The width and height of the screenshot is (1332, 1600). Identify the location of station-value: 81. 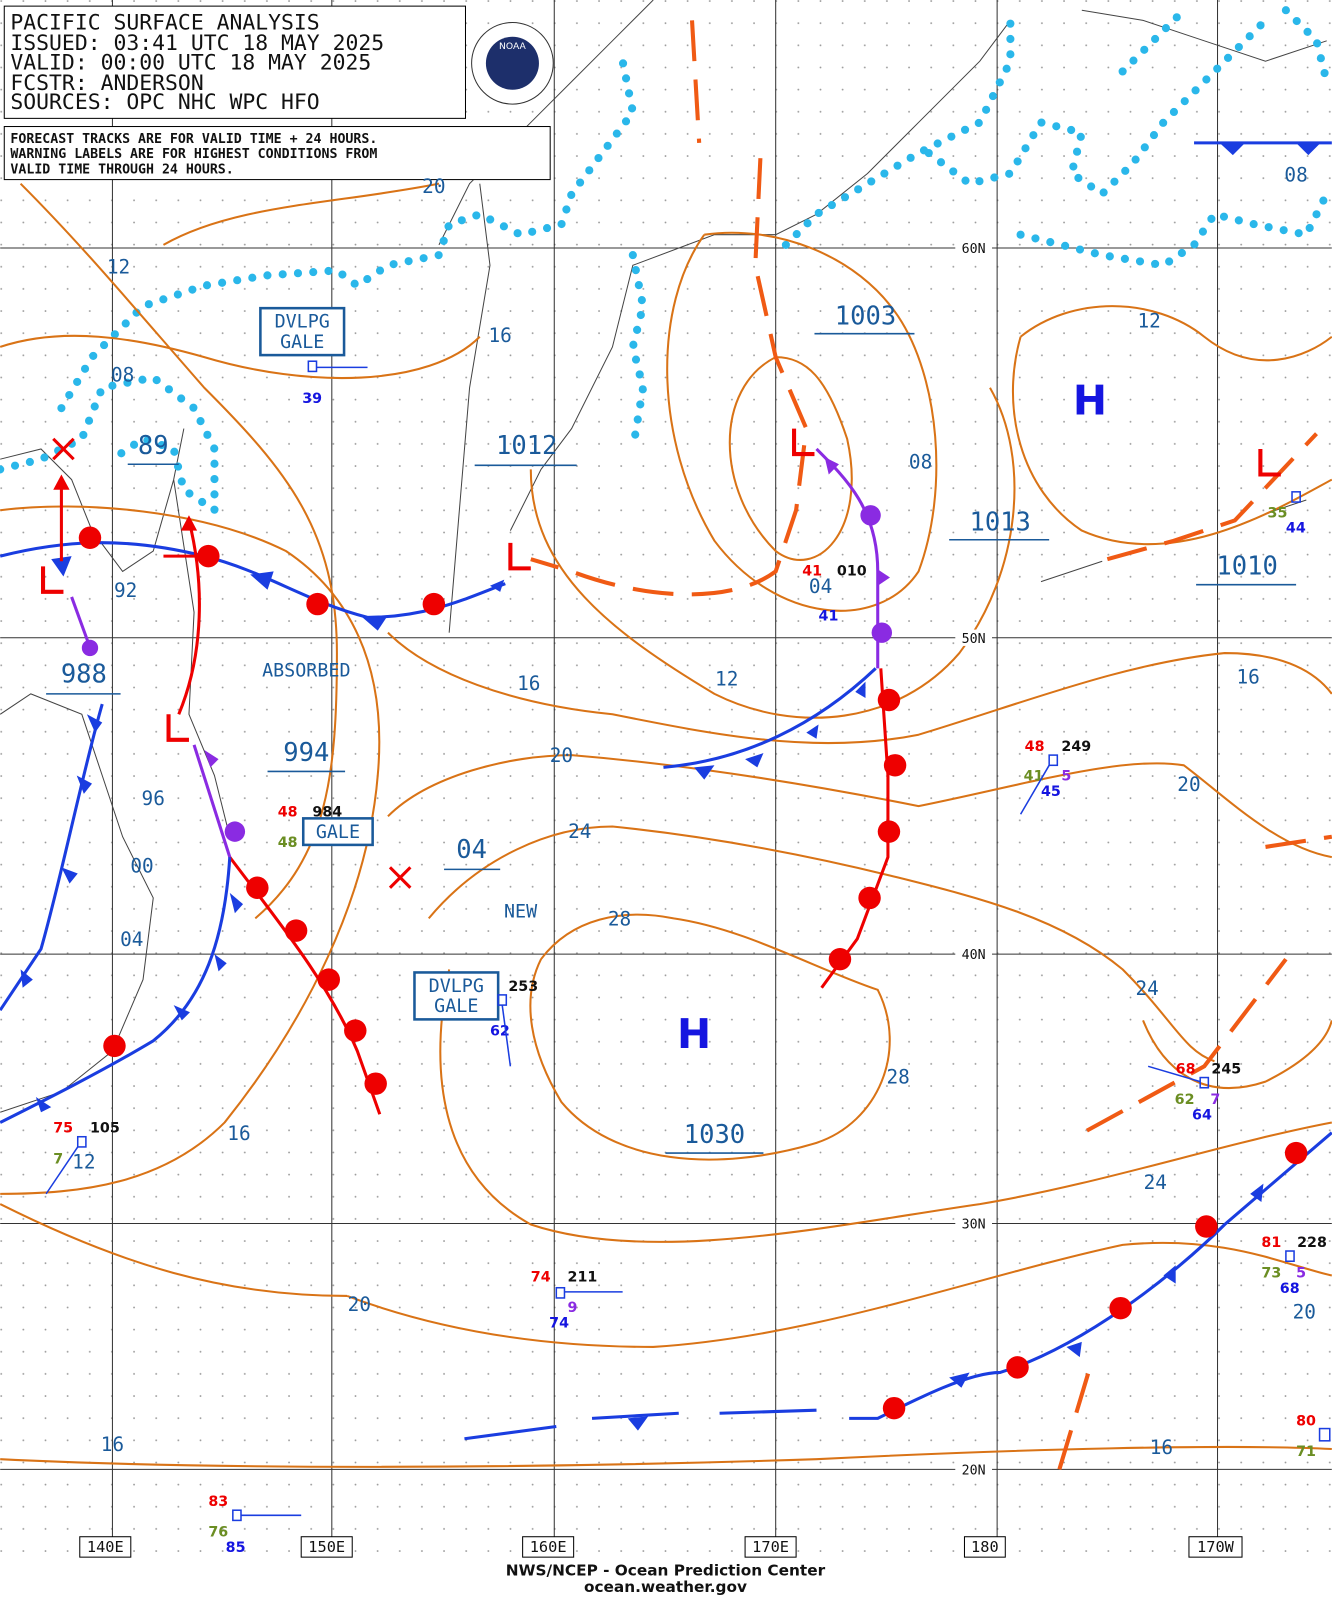
(1271, 1243).